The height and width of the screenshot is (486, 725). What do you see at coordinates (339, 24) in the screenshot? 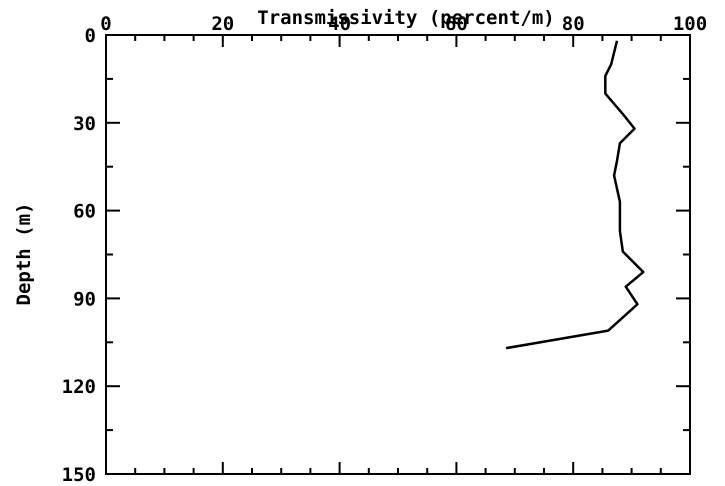
I see `x-tick-label: 40` at bounding box center [339, 24].